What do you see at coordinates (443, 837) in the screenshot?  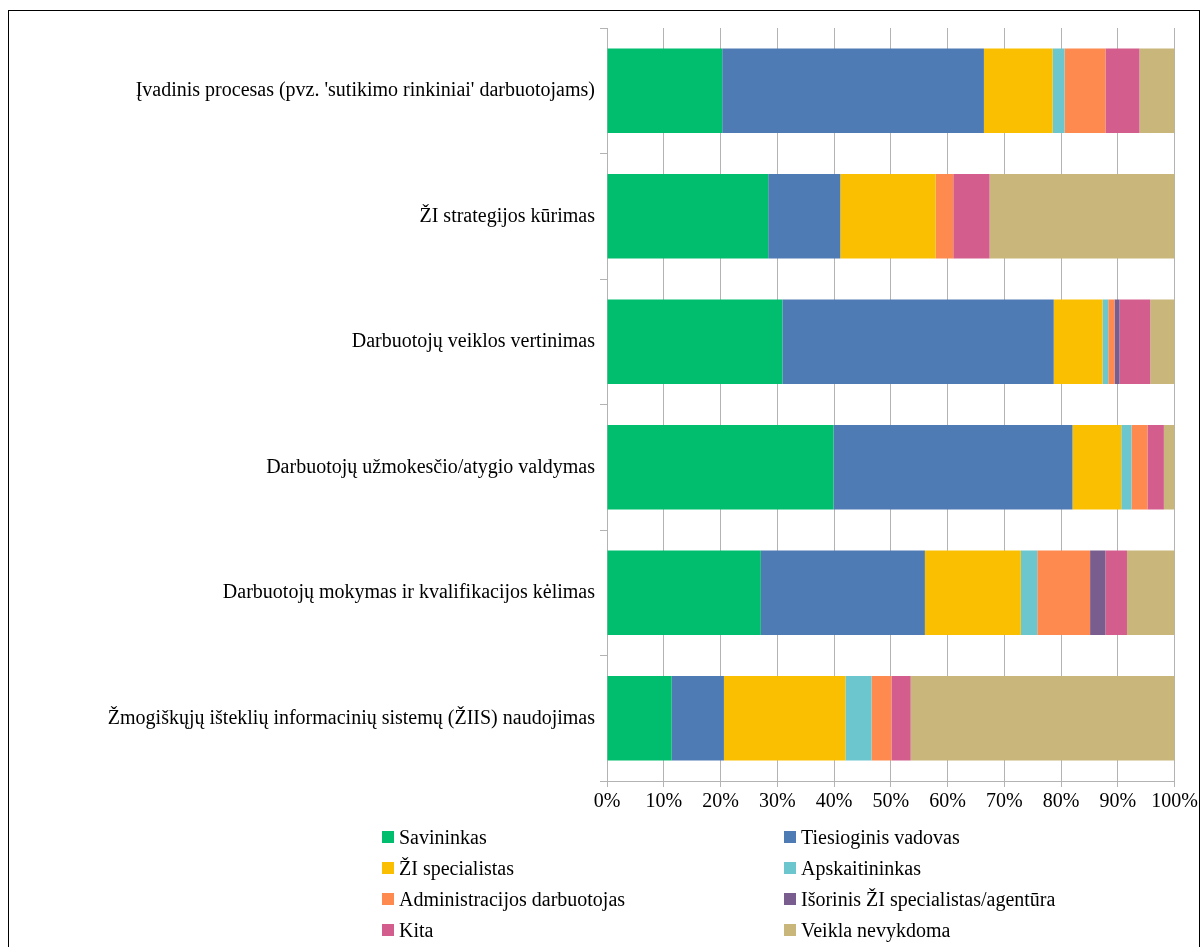 I see `legend-label: Savininkas` at bounding box center [443, 837].